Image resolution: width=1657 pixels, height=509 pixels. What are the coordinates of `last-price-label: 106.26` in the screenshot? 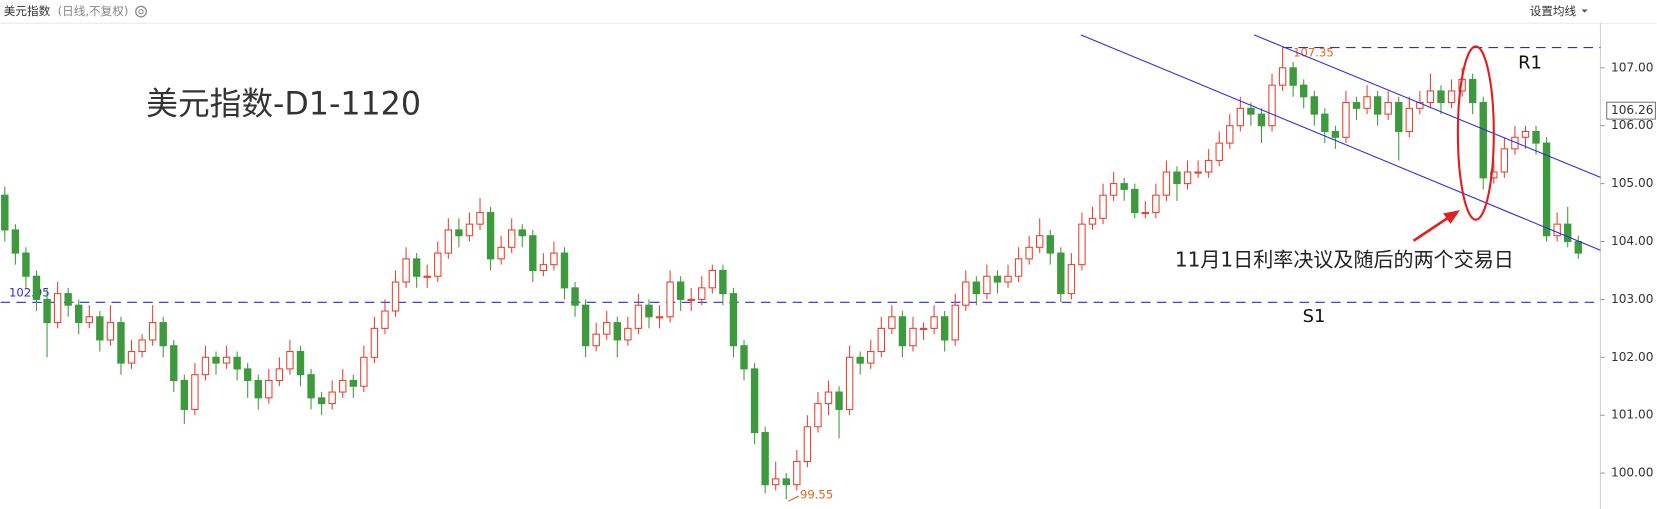 It's located at (1632, 110).